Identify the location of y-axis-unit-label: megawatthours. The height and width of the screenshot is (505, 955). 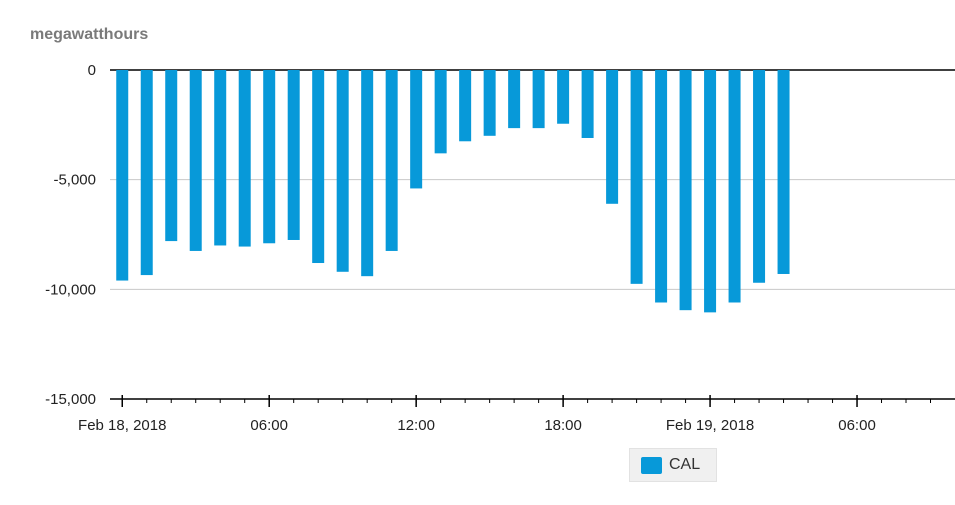
(89, 34).